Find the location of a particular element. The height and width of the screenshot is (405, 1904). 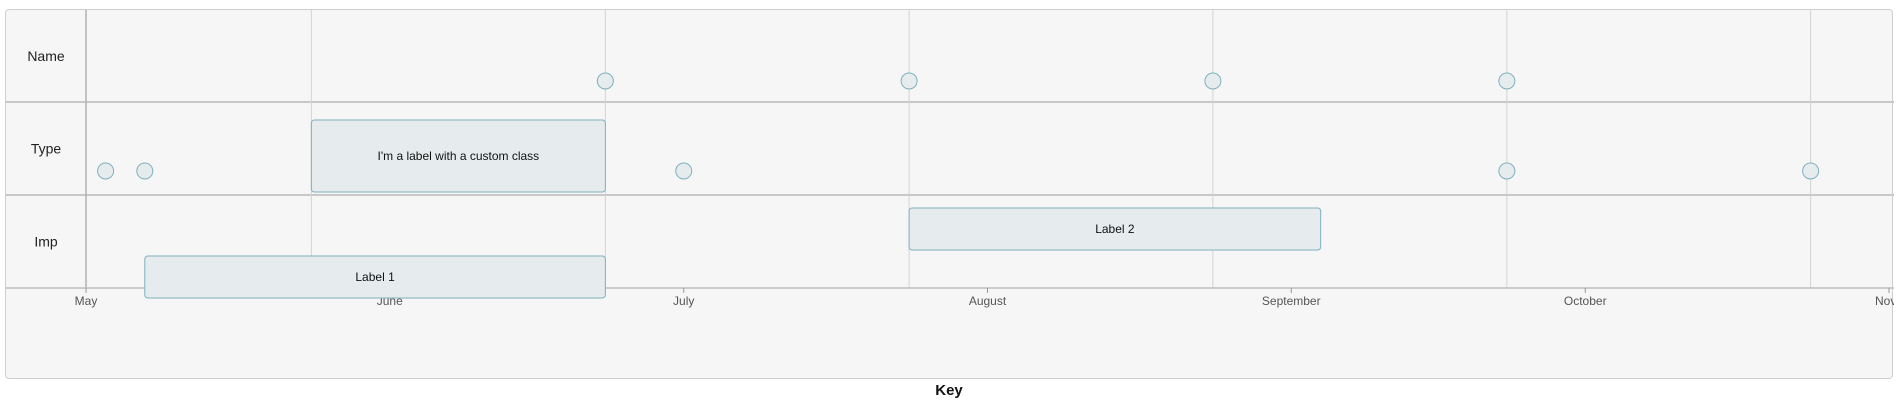

group-label-type: Type is located at coordinates (46, 149).